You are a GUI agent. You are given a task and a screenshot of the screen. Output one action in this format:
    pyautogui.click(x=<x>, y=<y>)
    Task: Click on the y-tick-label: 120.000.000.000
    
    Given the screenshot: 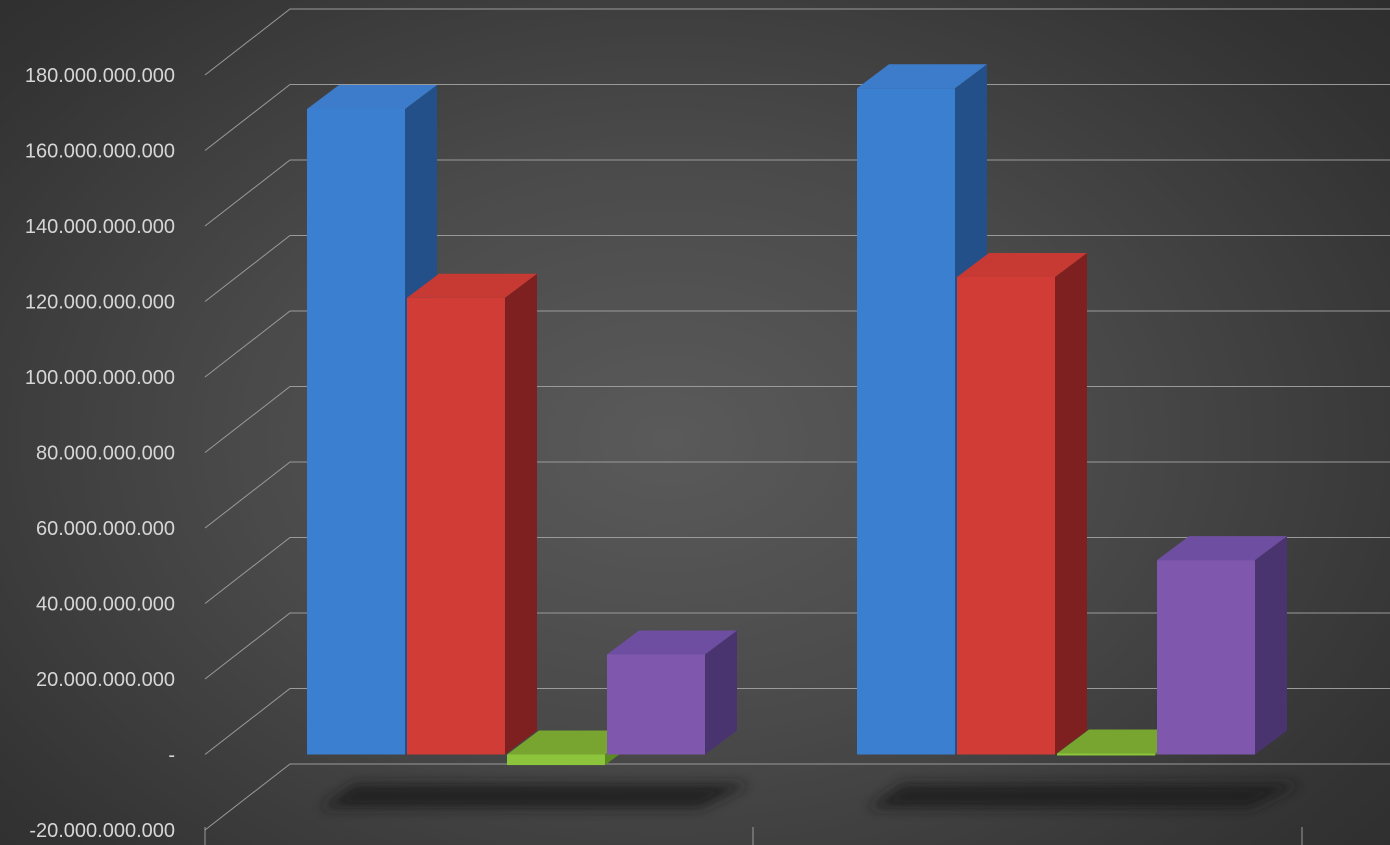 What is the action you would take?
    pyautogui.click(x=100, y=303)
    